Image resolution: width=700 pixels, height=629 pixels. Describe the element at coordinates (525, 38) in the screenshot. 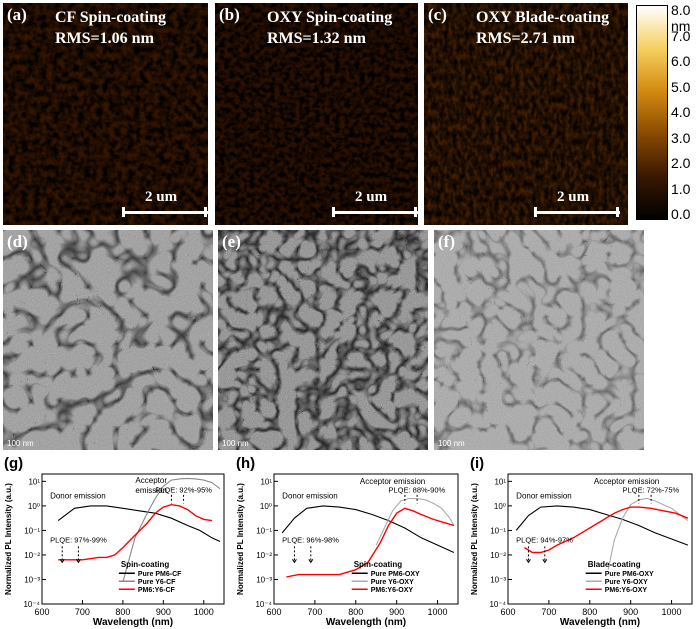

I see `afm-rms-c: RMS=2.71 nm` at that location.